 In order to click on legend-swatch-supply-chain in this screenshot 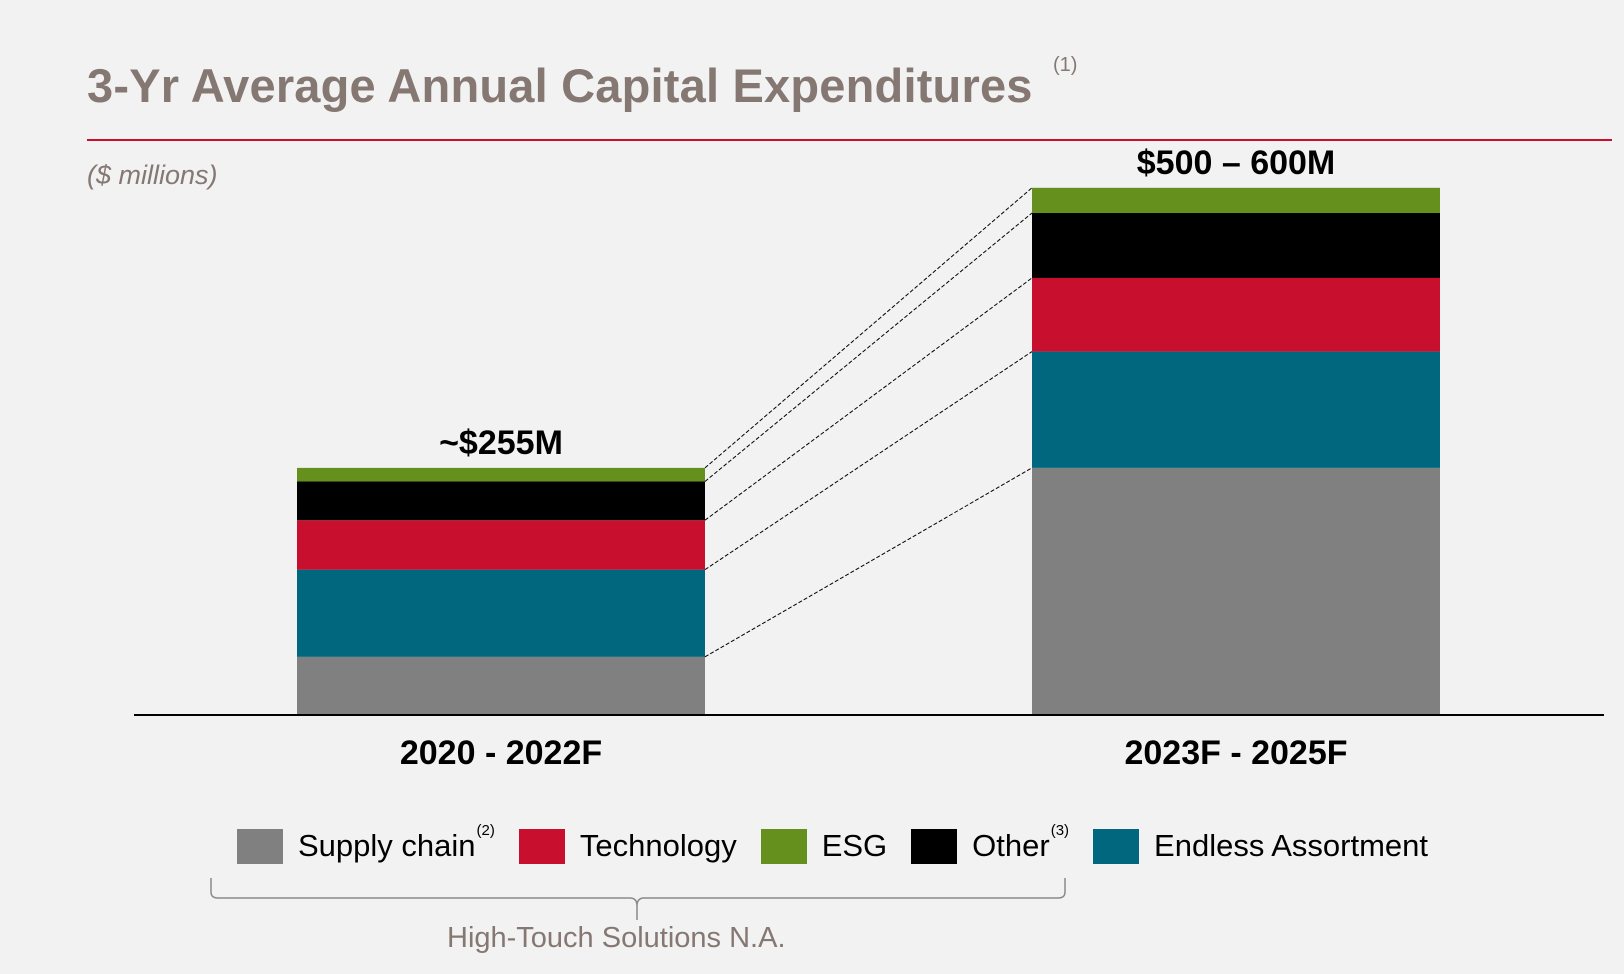, I will do `click(260, 846)`.